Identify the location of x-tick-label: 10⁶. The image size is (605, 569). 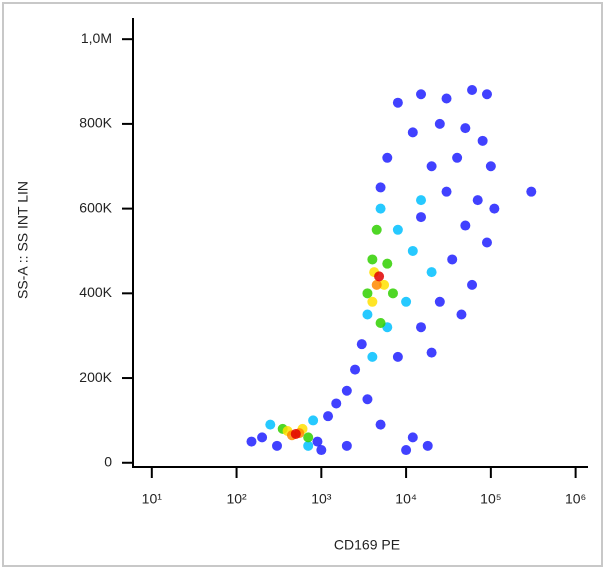
(575, 499).